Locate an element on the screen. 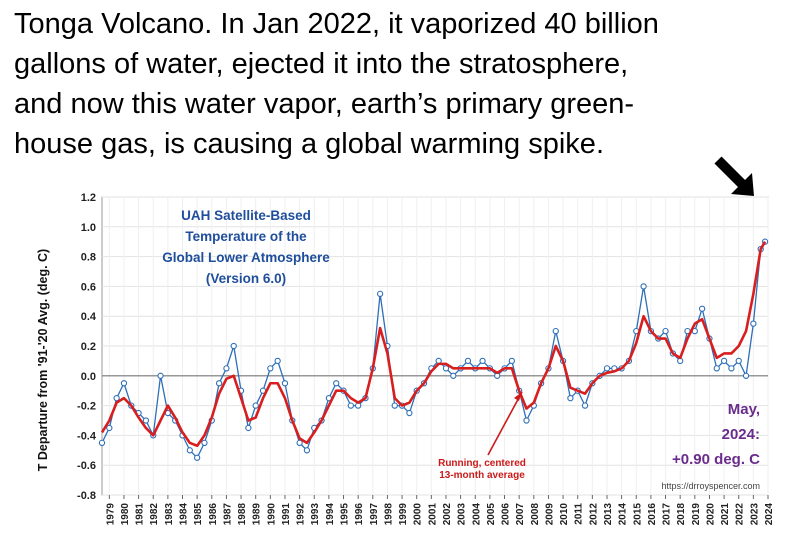 This screenshot has width=800, height=552. x-tick-label: 1981 is located at coordinates (140, 514).